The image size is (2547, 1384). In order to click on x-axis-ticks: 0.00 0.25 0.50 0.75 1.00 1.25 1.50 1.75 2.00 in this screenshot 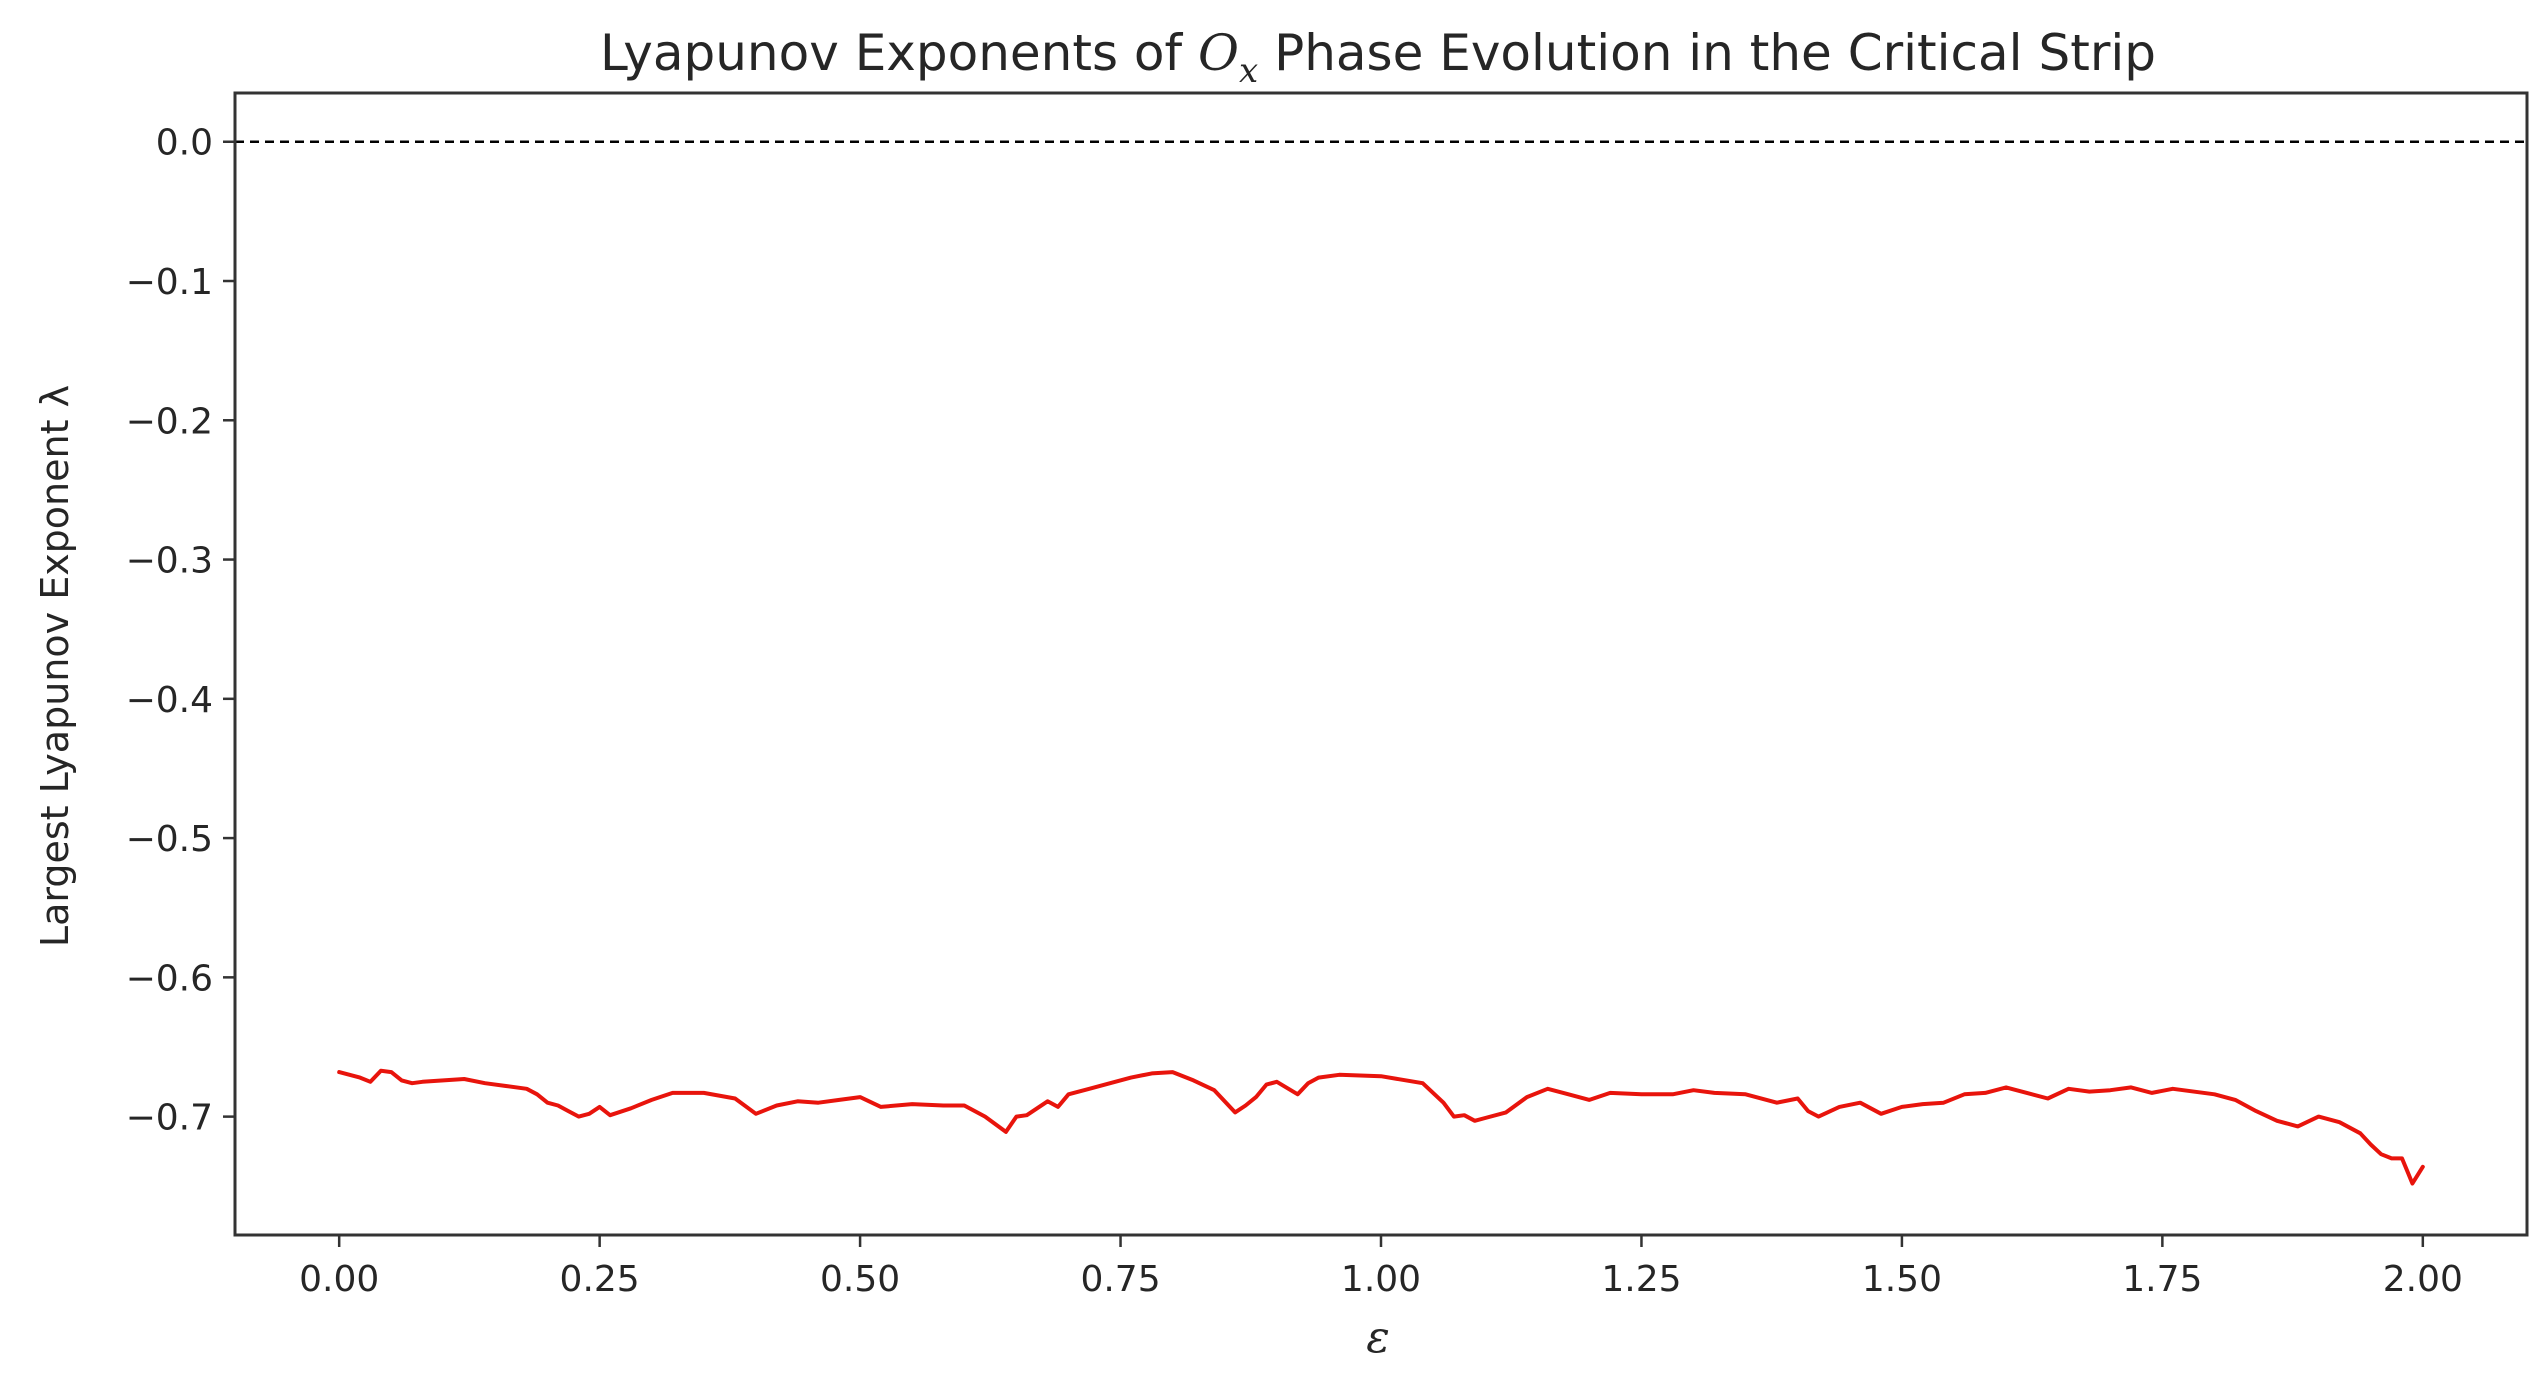, I will do `click(1381, 1267)`.